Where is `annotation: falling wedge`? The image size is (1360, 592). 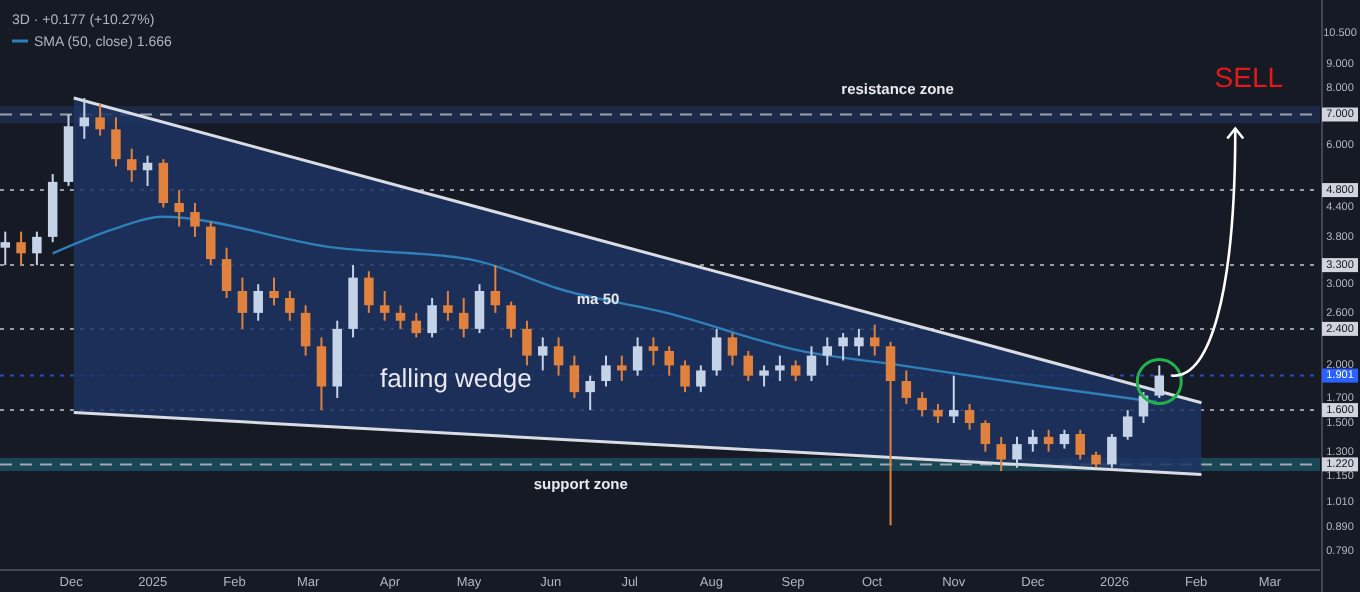 annotation: falling wedge is located at coordinates (455, 377).